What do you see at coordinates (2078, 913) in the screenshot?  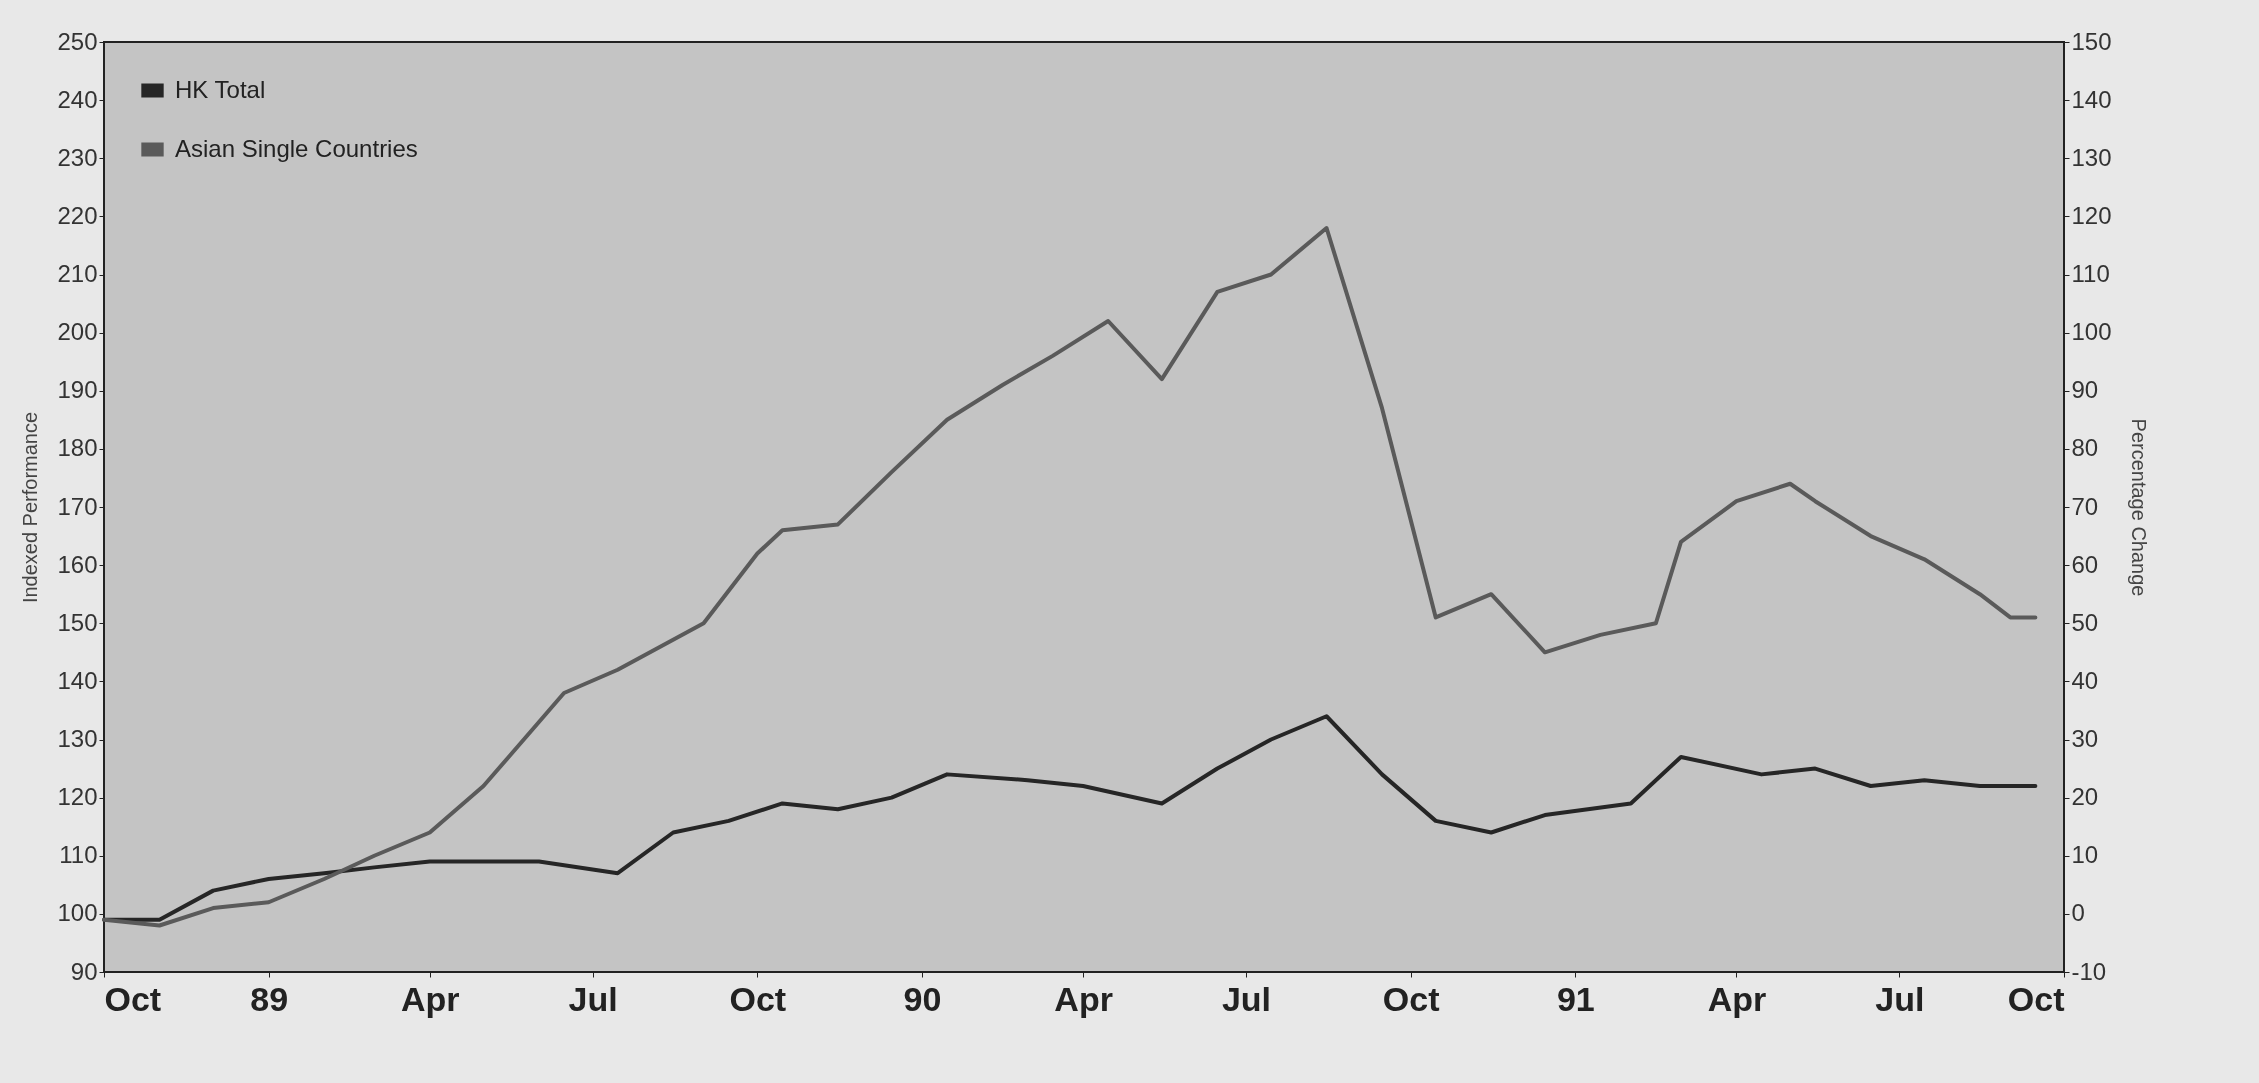 I see `y2-tick-label: 0` at bounding box center [2078, 913].